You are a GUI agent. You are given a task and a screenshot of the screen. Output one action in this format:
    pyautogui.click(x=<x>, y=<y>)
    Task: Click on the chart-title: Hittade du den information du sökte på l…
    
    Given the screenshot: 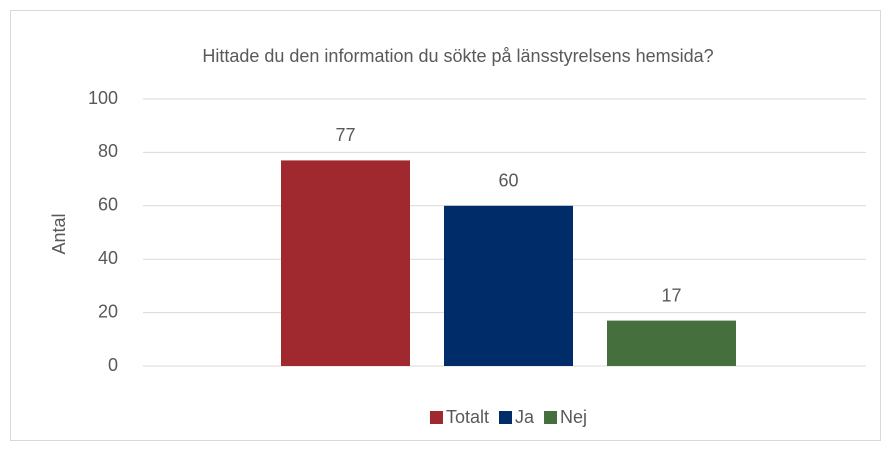 What is the action you would take?
    pyautogui.click(x=457, y=56)
    